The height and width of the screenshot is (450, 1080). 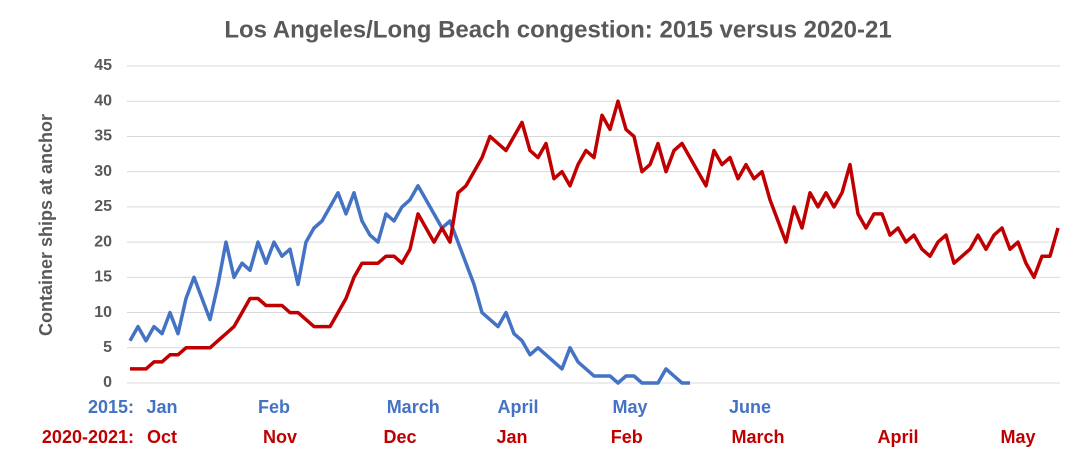 I want to click on x-row-label: 2015:, so click(x=111, y=407).